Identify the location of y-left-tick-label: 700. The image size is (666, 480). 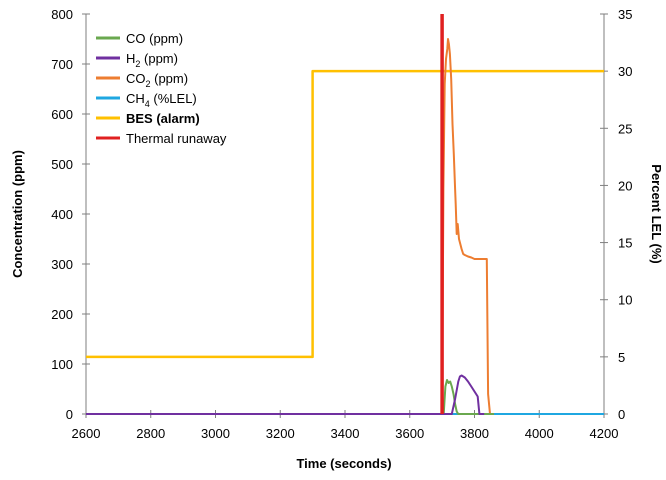
(62, 64).